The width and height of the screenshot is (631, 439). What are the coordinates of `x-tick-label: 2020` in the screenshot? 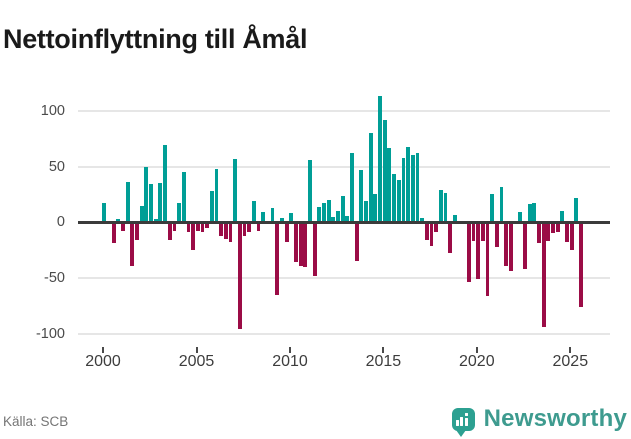 It's located at (477, 361).